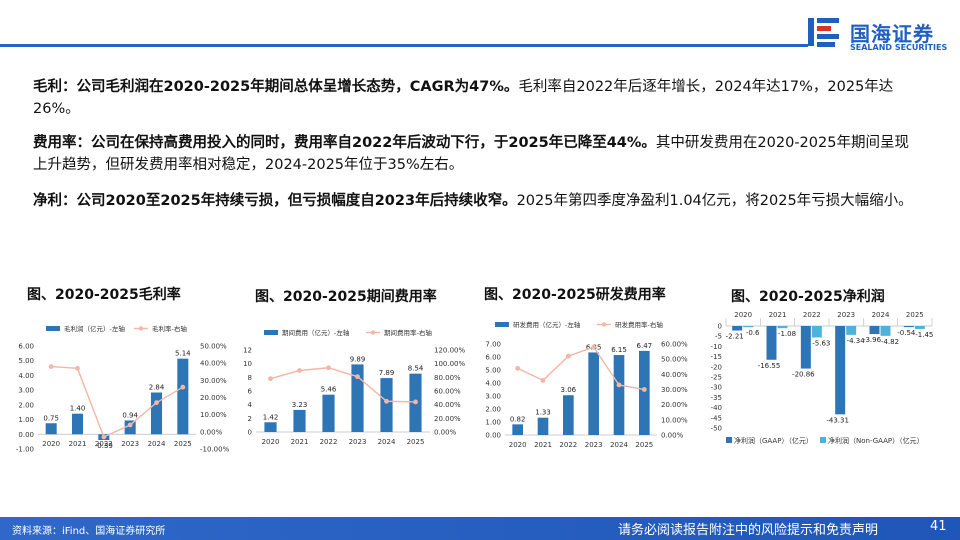 The width and height of the screenshot is (960, 540). Describe the element at coordinates (716, 388) in the screenshot. I see `y-tick: -30` at that location.